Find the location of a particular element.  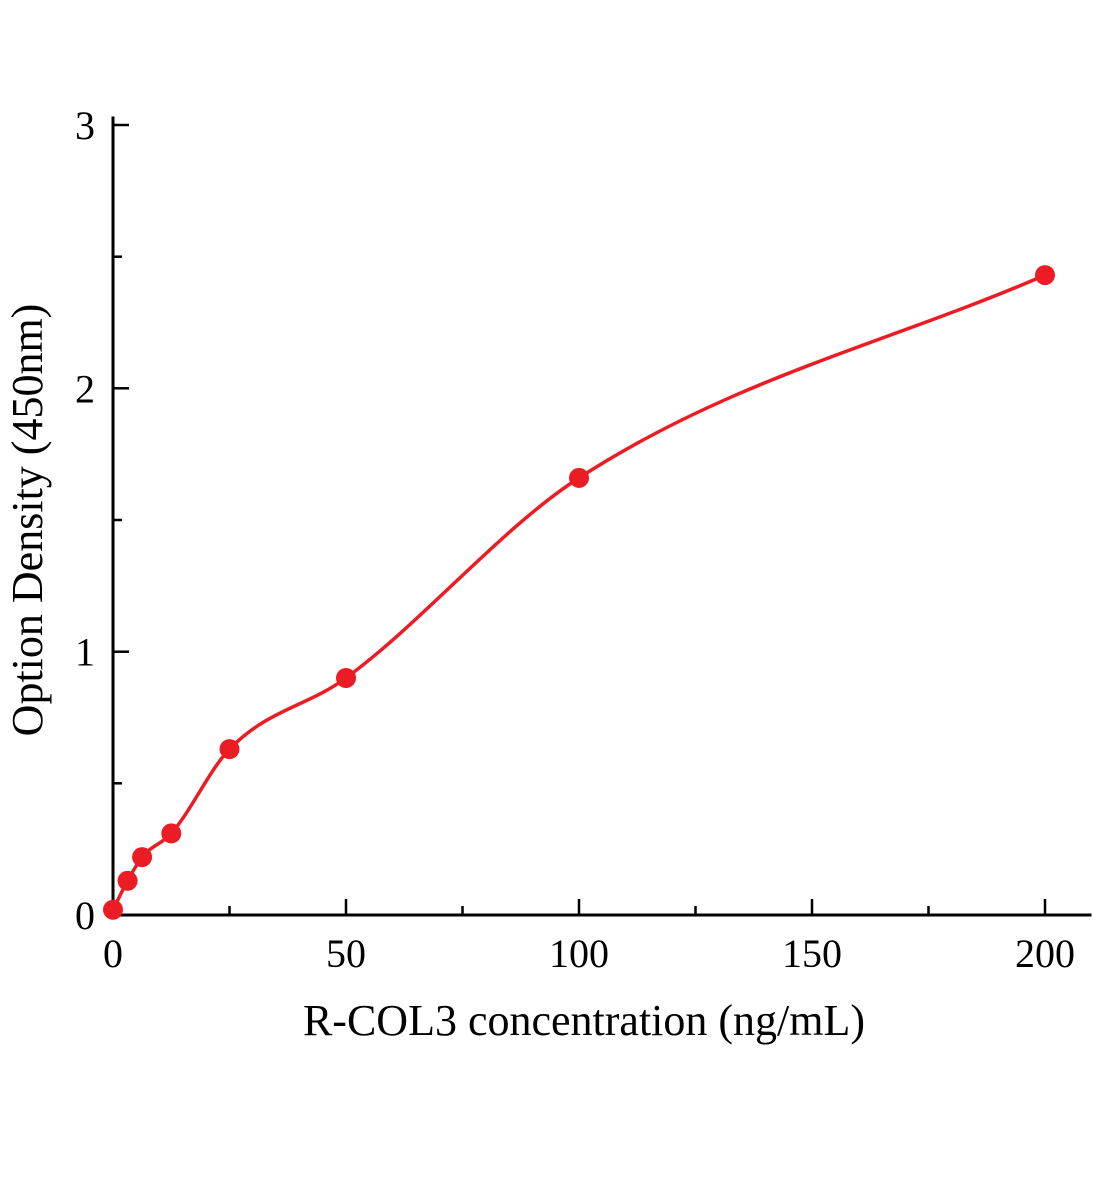

y-tick-label: 2 is located at coordinates (85, 388).